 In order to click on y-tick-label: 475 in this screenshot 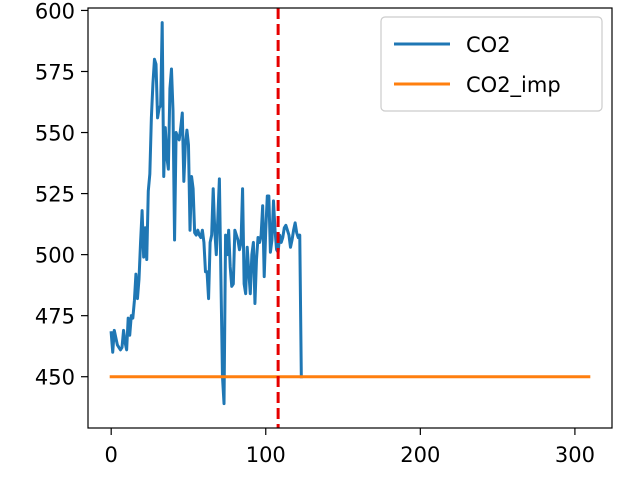, I will do `click(55, 317)`.